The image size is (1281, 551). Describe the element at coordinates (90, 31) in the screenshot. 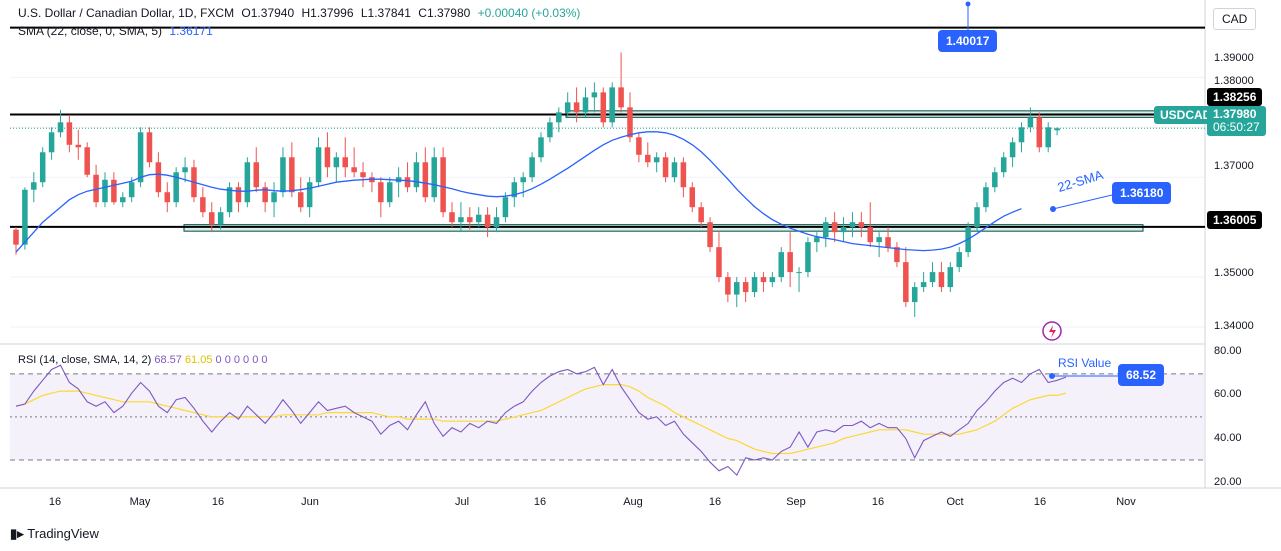

I see `sma-description: SMA (22, close, 0, SMA, 5)` at that location.